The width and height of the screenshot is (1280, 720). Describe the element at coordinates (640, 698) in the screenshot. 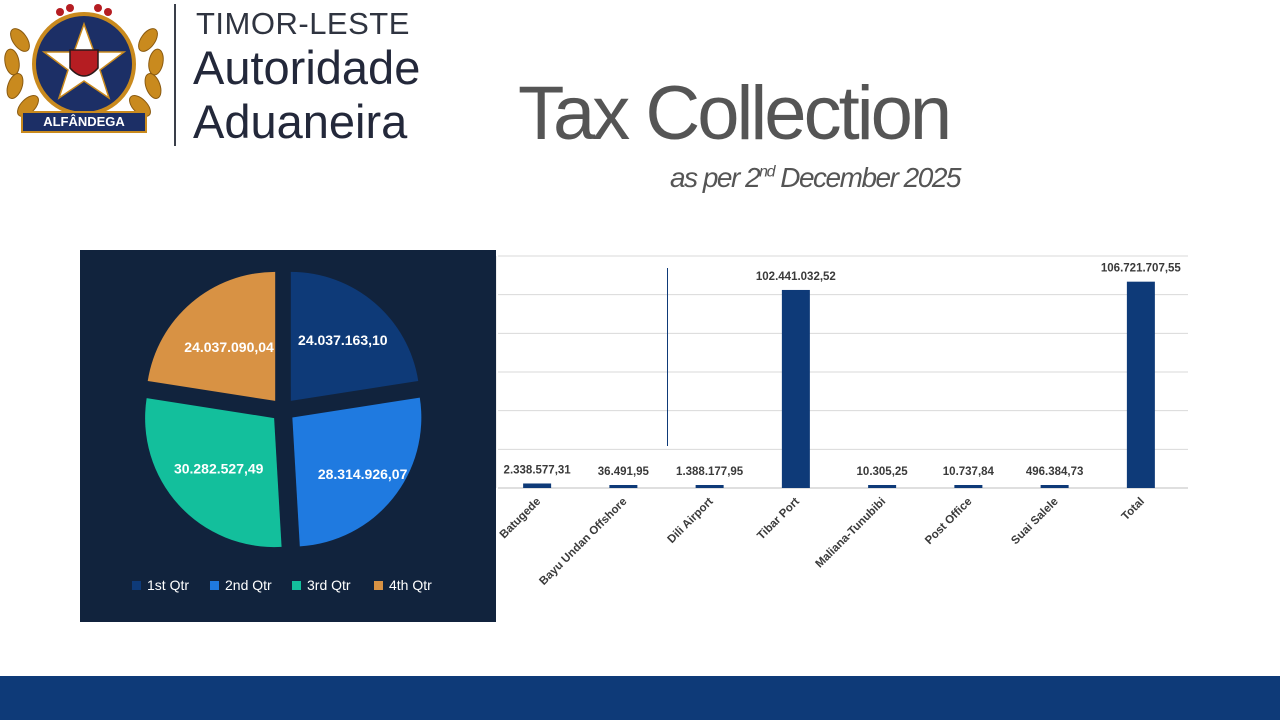

I see `footer-band` at that location.